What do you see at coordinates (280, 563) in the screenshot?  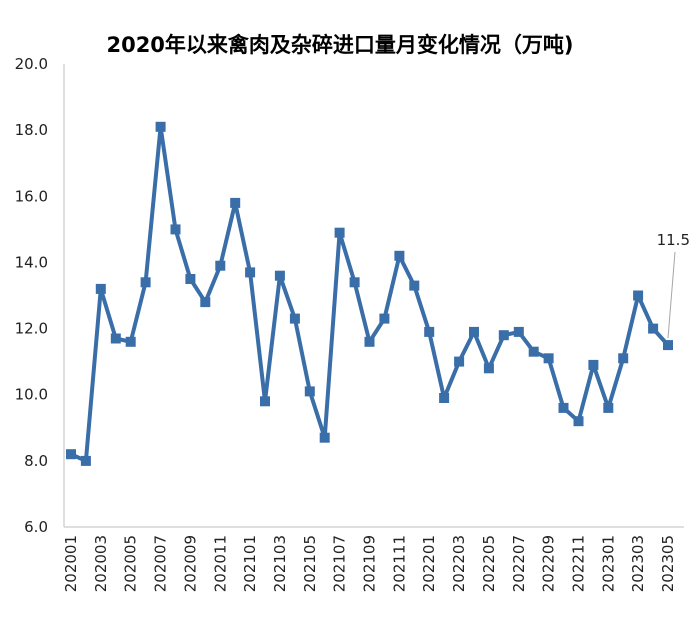 I see `x-tick-label: 202103` at bounding box center [280, 563].